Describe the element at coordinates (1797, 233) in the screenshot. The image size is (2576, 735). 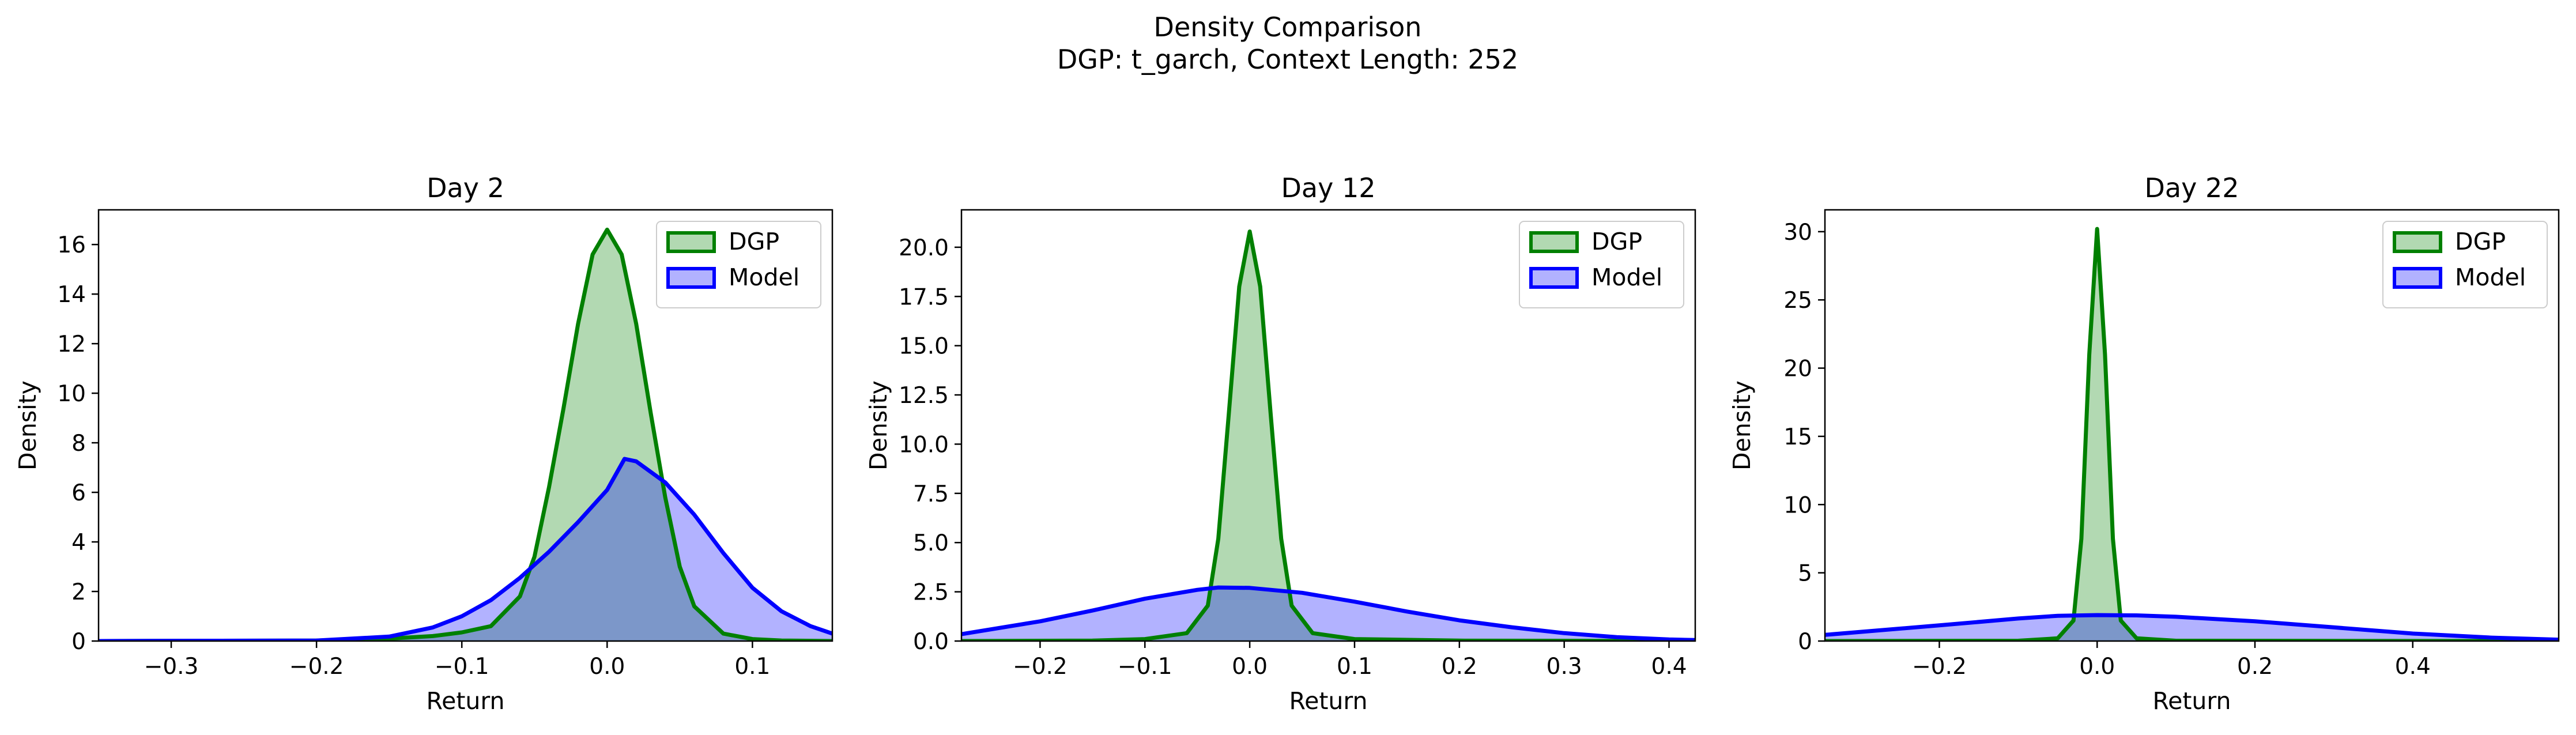
I see `y-tick-label: 30` at that location.